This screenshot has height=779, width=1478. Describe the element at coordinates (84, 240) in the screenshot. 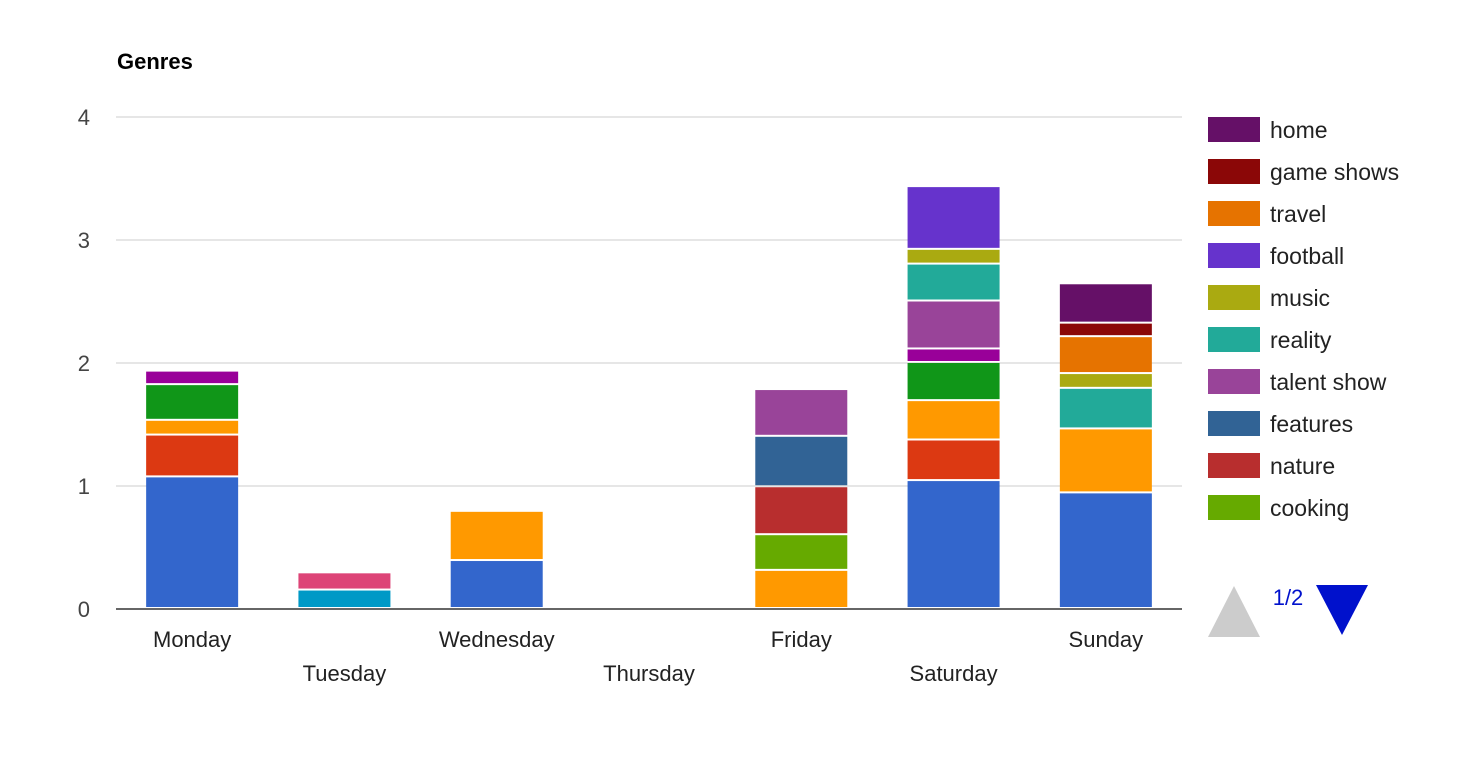

I see `y-tick-label: 3` at that location.